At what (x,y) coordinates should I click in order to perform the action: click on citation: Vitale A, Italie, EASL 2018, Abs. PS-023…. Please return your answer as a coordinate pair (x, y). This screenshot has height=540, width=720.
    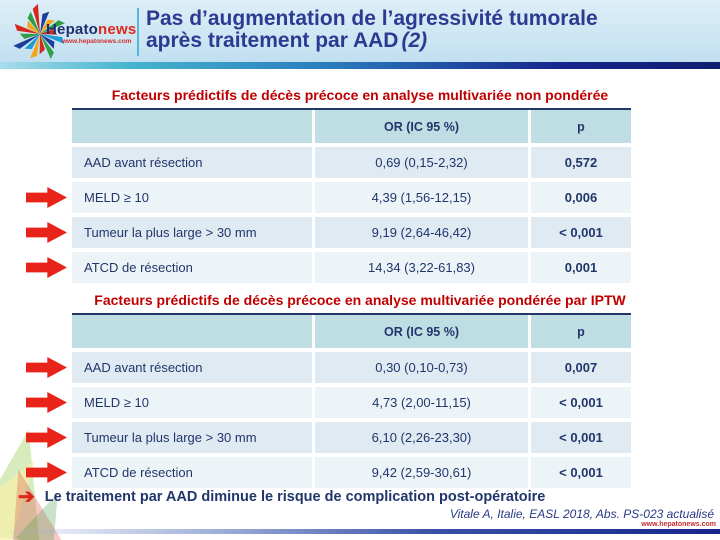
    Looking at the image, I should click on (581, 514).